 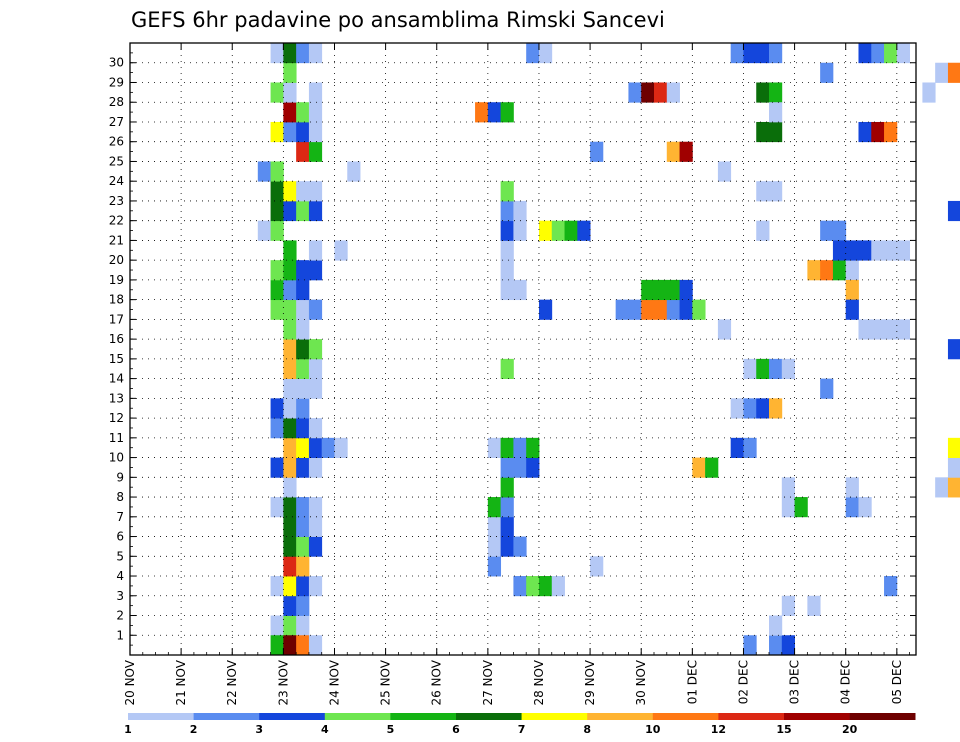 I want to click on x-tick-label: 23 NOV, so click(x=283, y=682).